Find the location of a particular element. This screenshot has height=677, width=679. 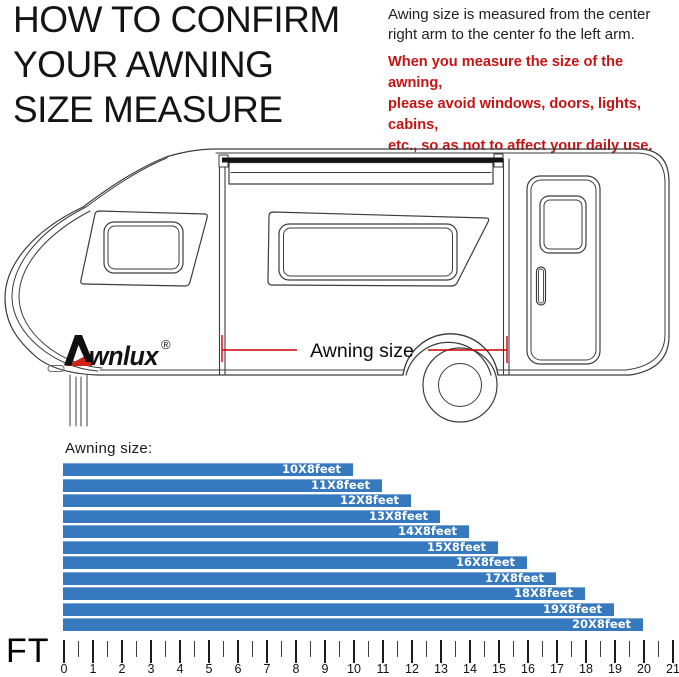

ruler-number: 21 is located at coordinates (672, 669).